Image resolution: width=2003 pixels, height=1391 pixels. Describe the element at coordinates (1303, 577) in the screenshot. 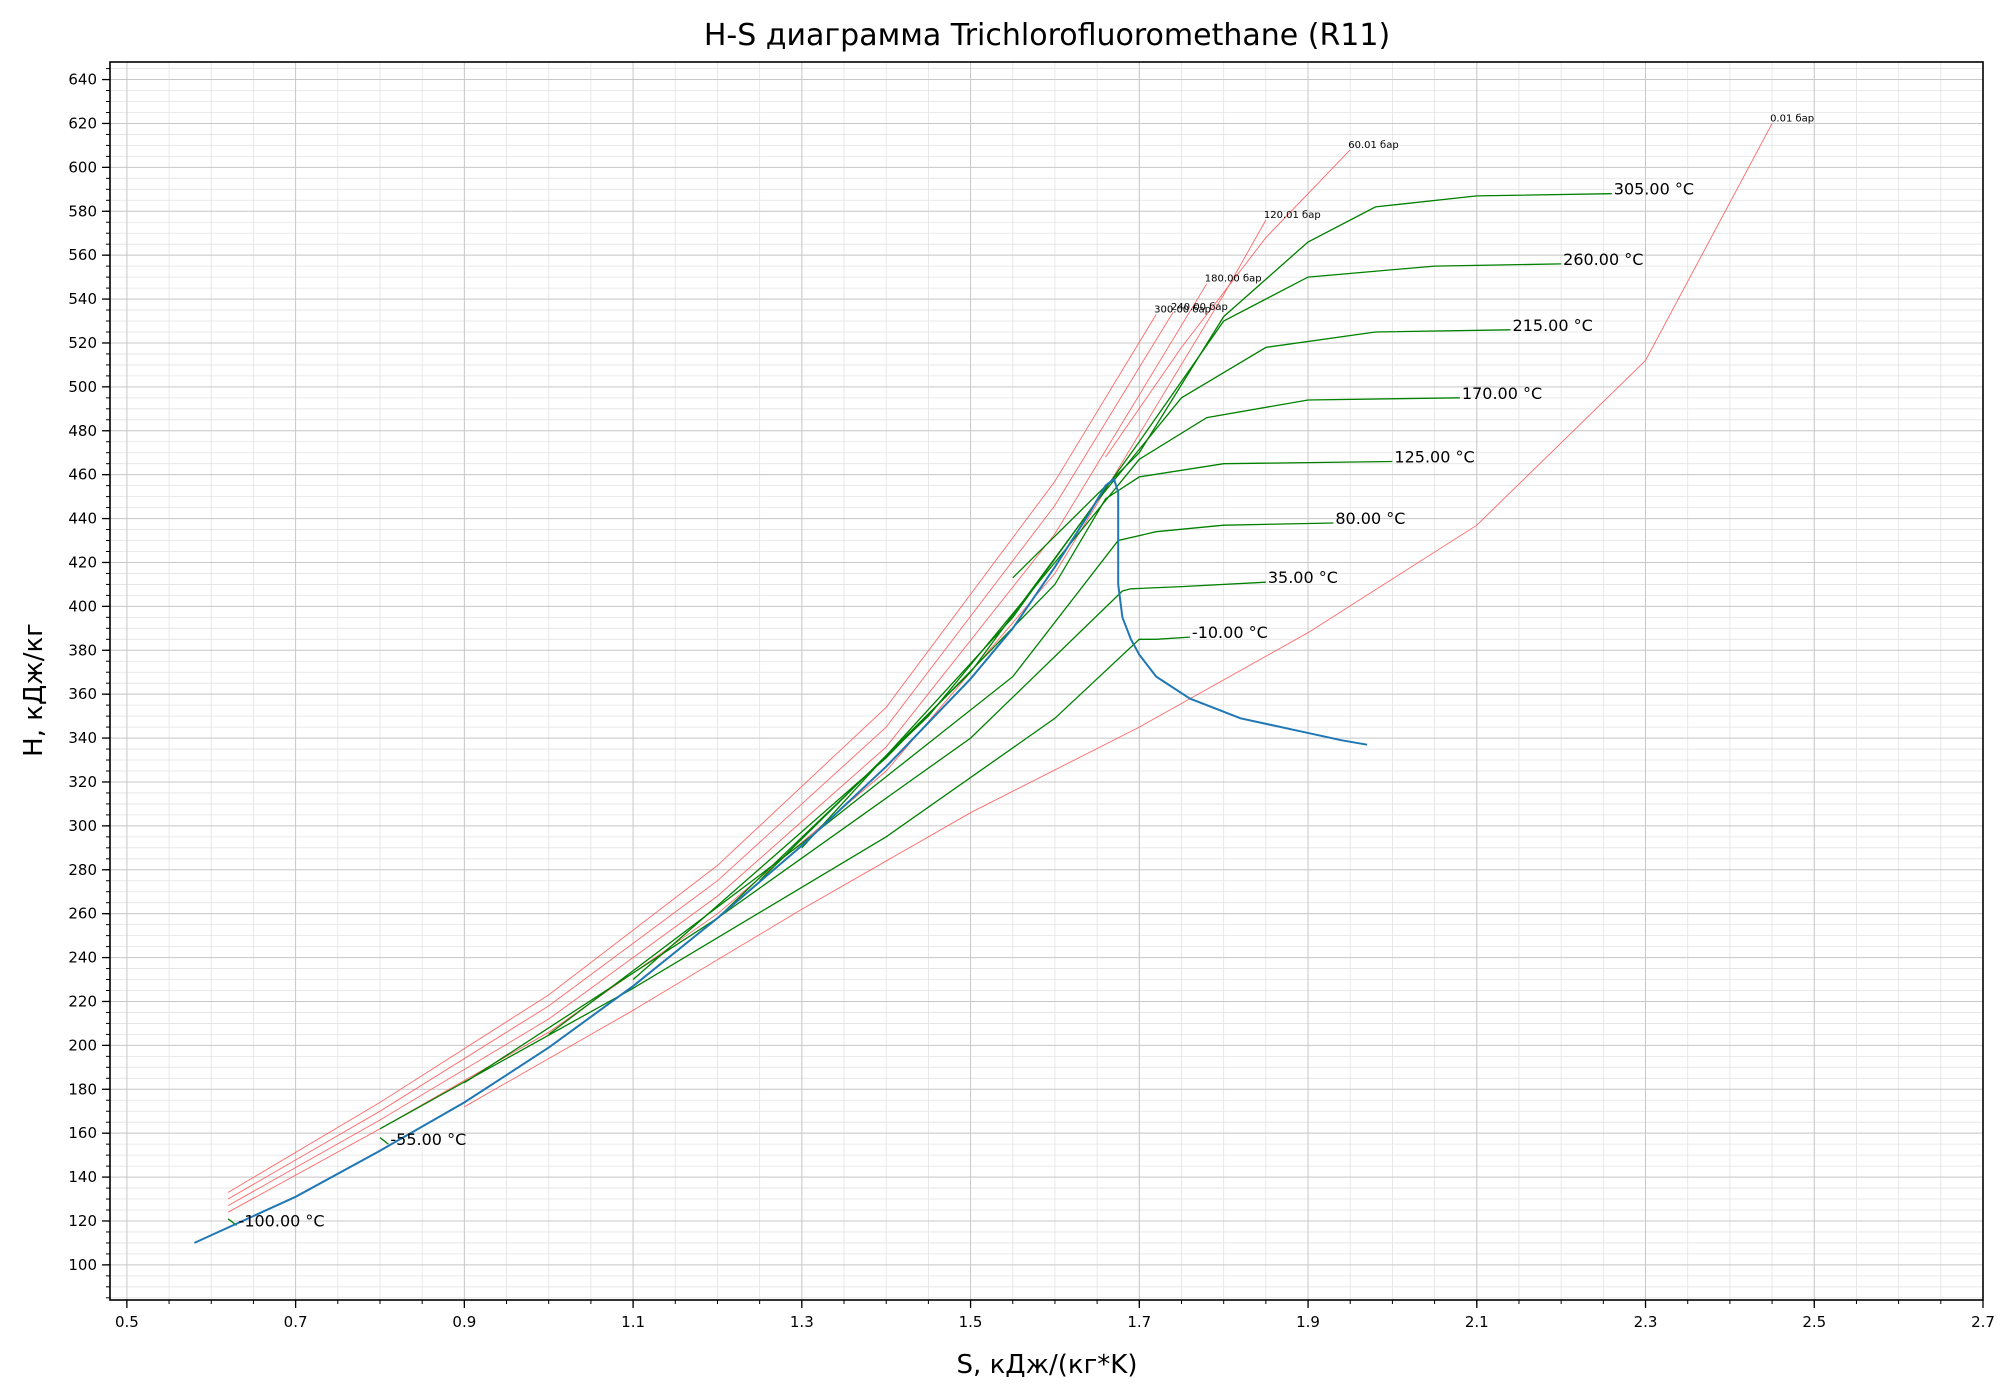

I see `isotherm-label: 35.00 °C` at that location.